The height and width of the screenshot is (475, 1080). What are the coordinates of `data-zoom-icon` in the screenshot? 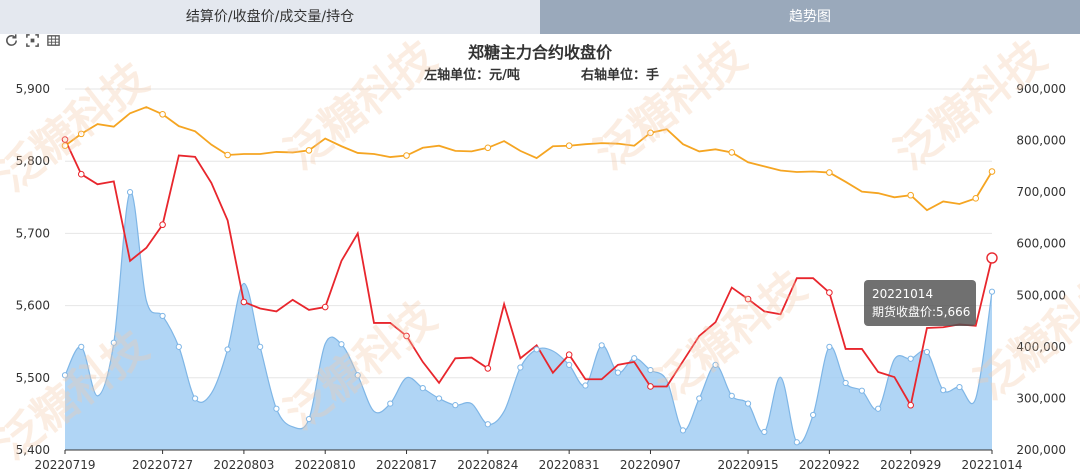 It's located at (32, 40).